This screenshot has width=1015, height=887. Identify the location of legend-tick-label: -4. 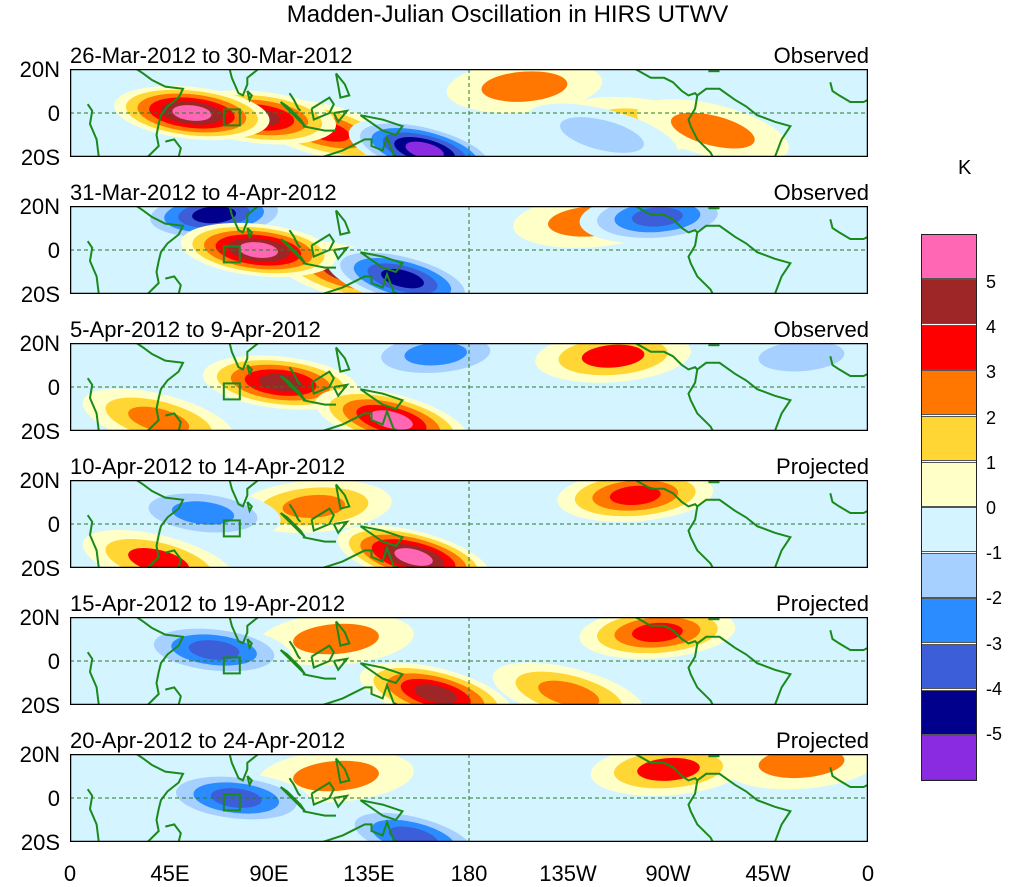
(994, 689).